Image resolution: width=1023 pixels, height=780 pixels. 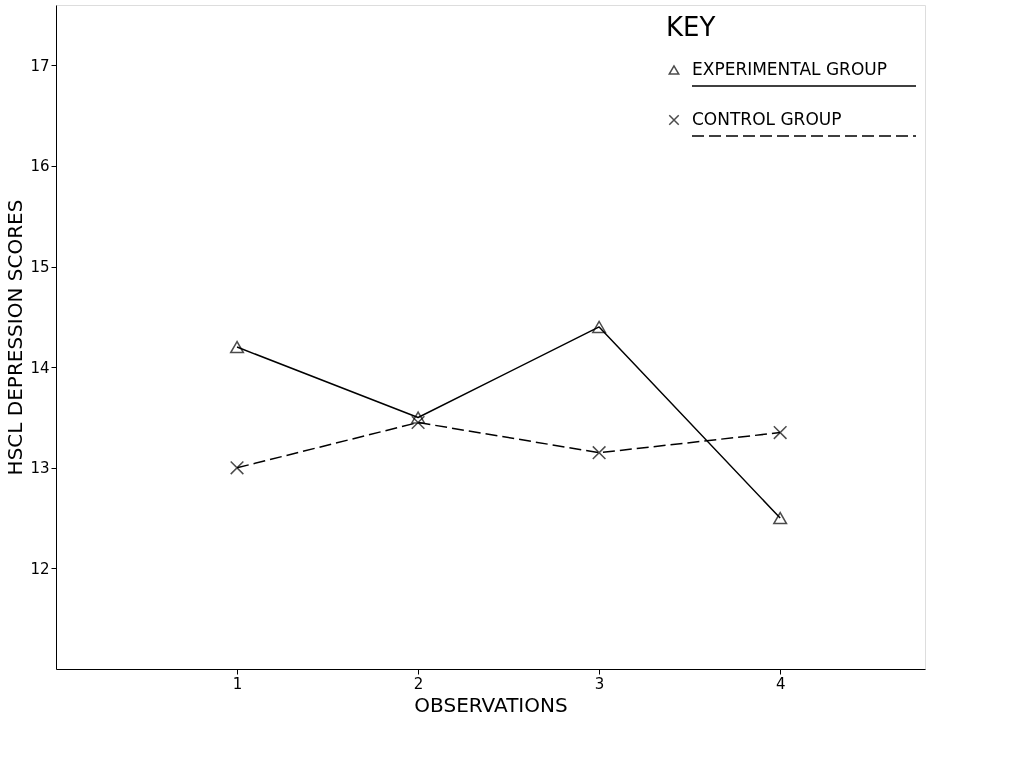 What do you see at coordinates (691, 27) in the screenshot?
I see `legend-title: KEY` at bounding box center [691, 27].